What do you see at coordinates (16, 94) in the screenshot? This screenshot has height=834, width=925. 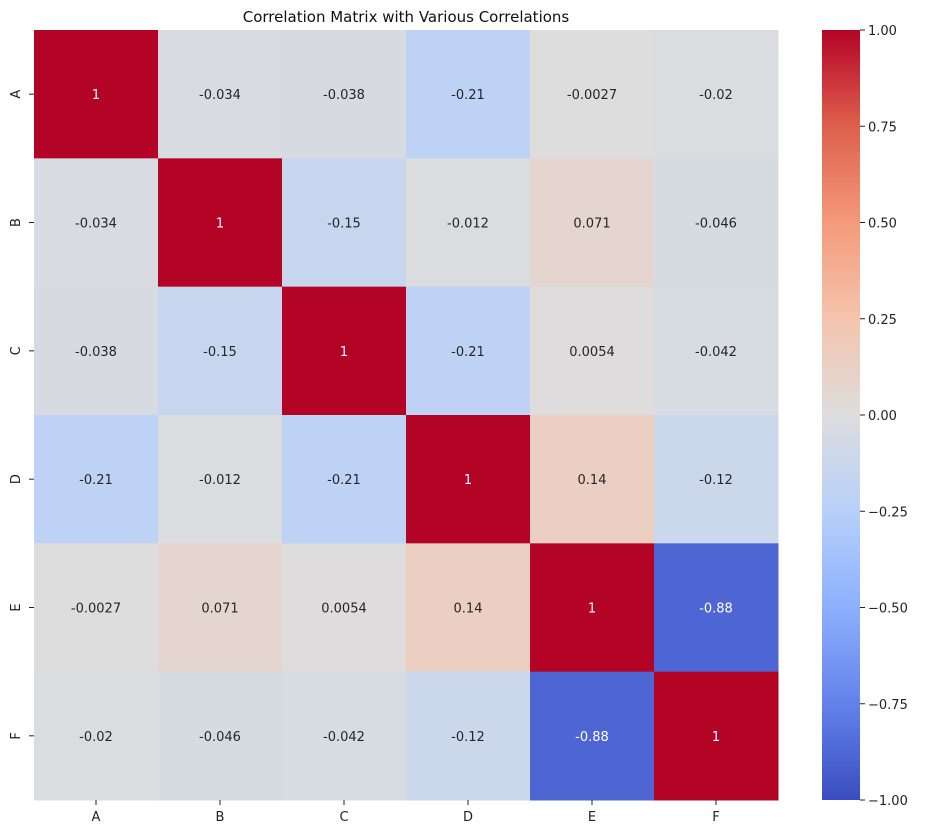 I see `y-tick-label-A: A` at bounding box center [16, 94].